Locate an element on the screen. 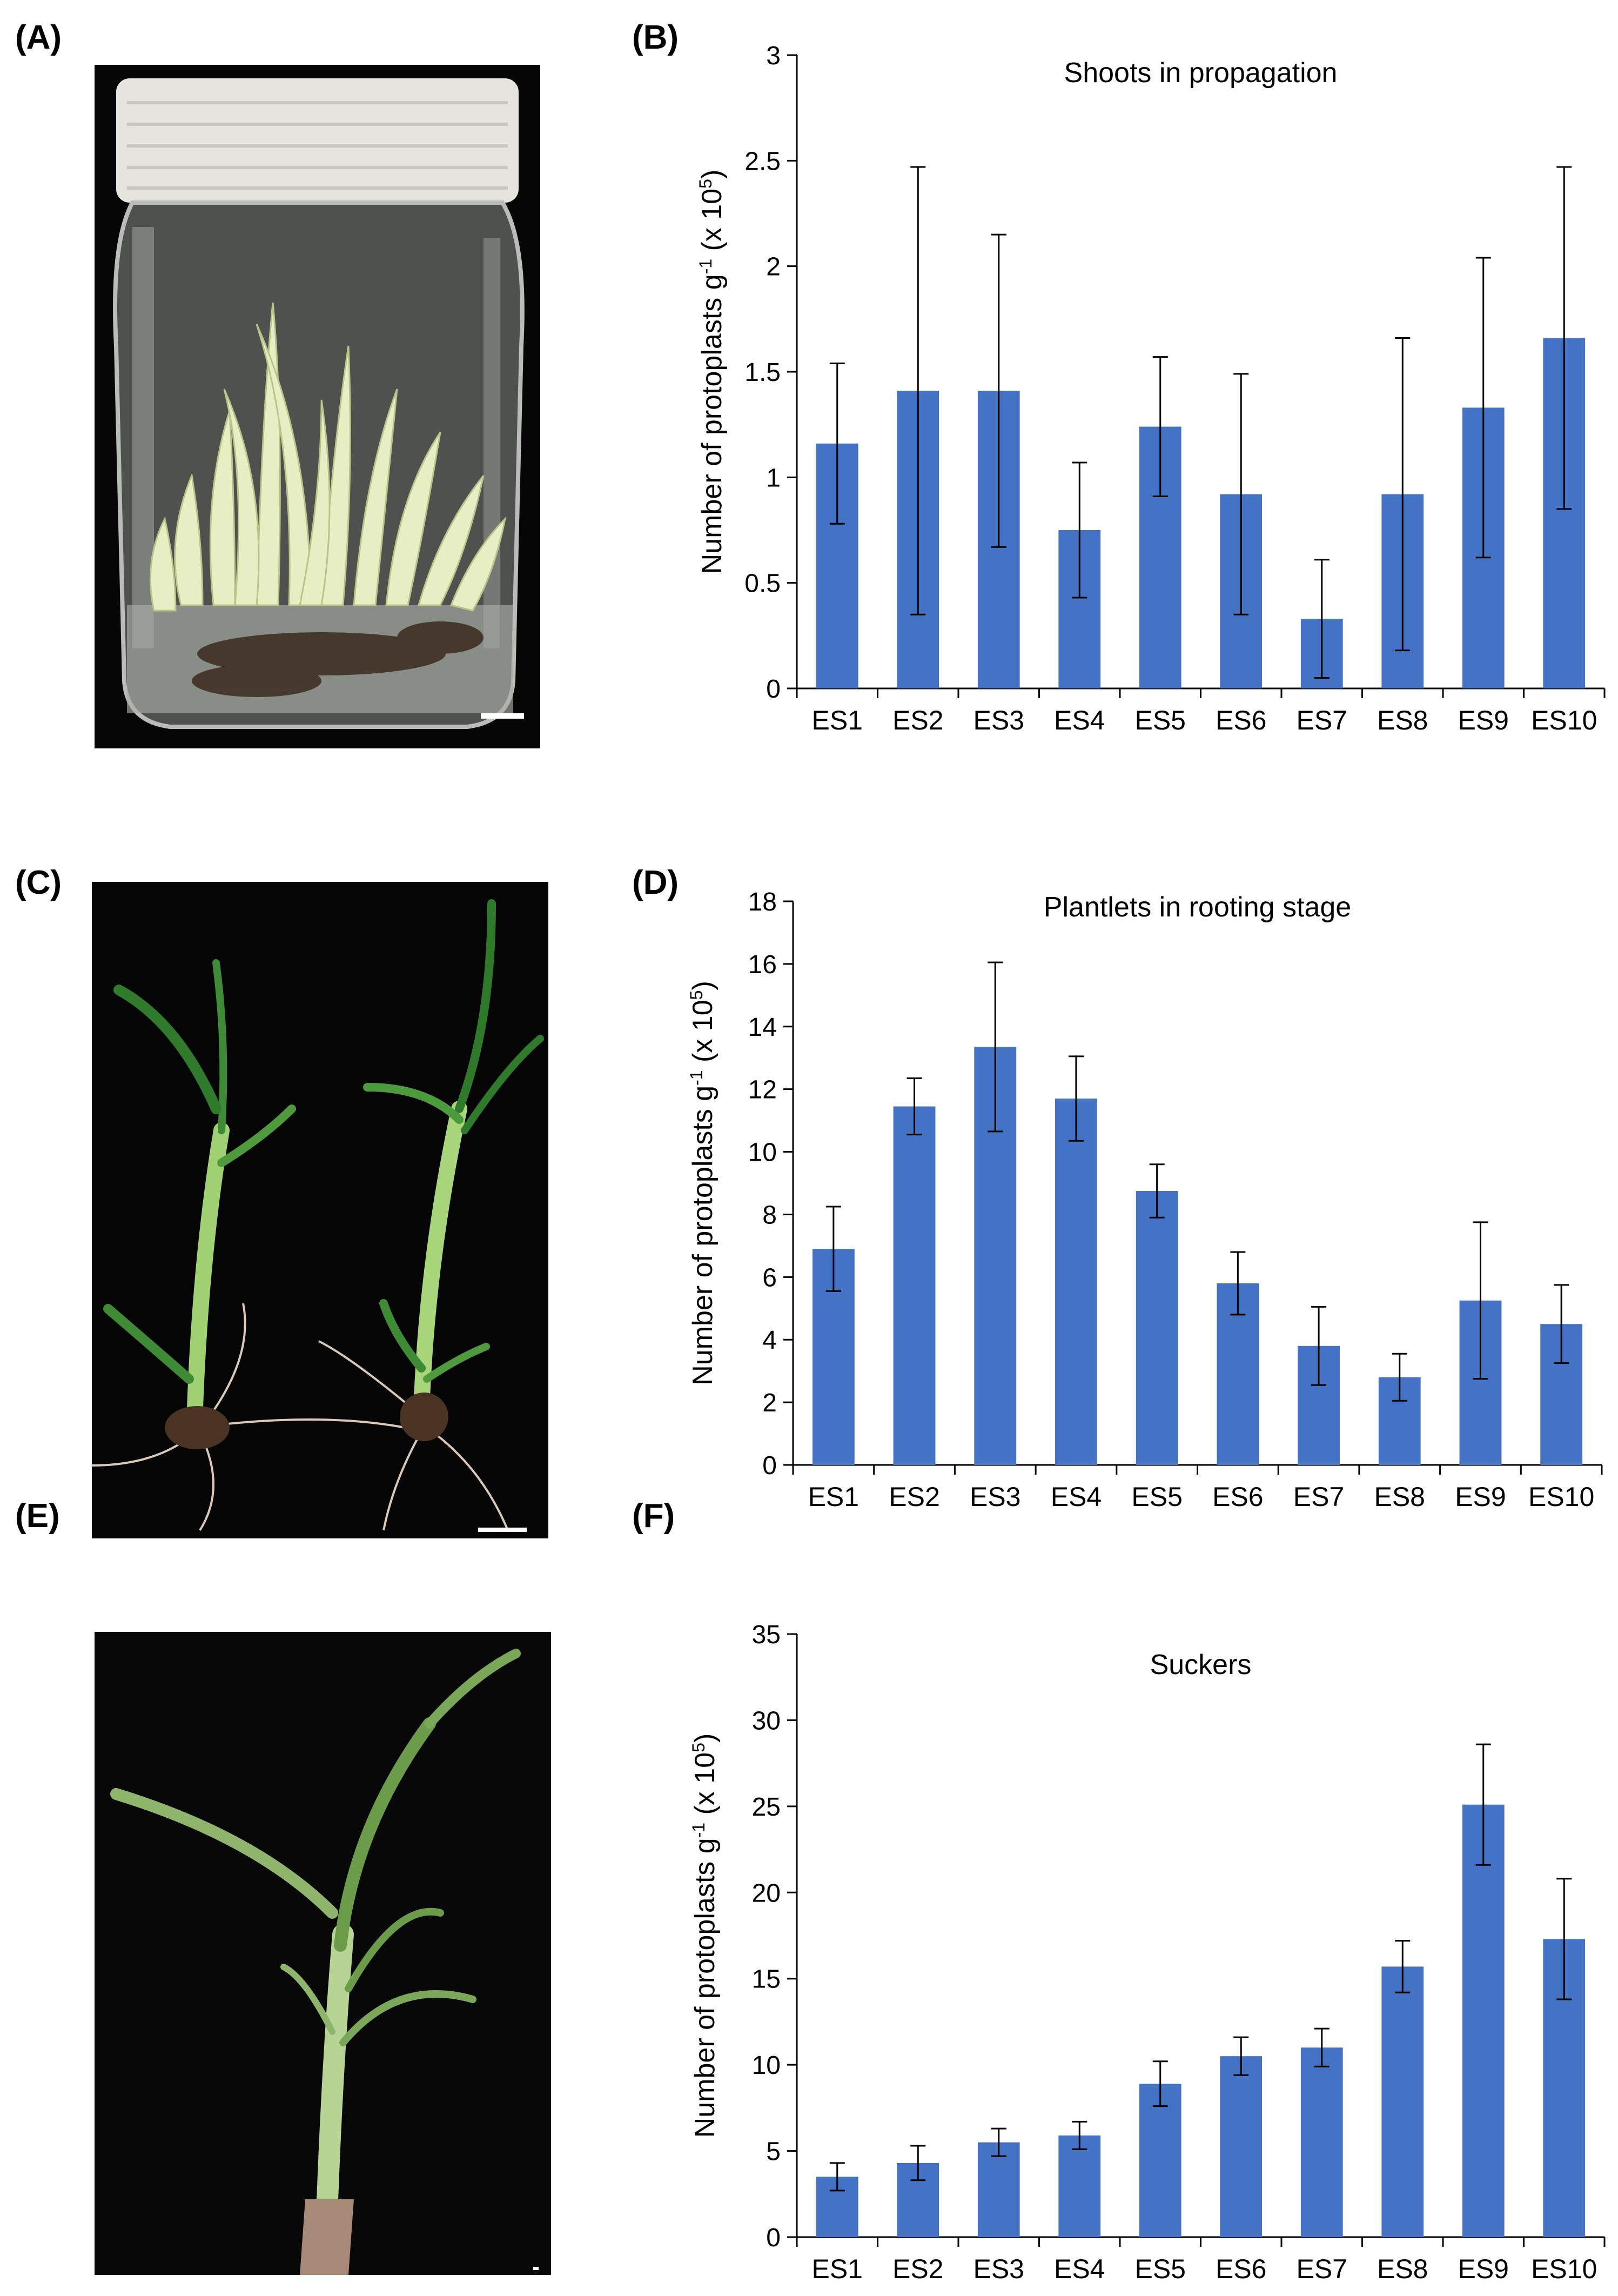 The width and height of the screenshot is (1618, 2296). chart-title: Shoots in propagation is located at coordinates (1201, 73).